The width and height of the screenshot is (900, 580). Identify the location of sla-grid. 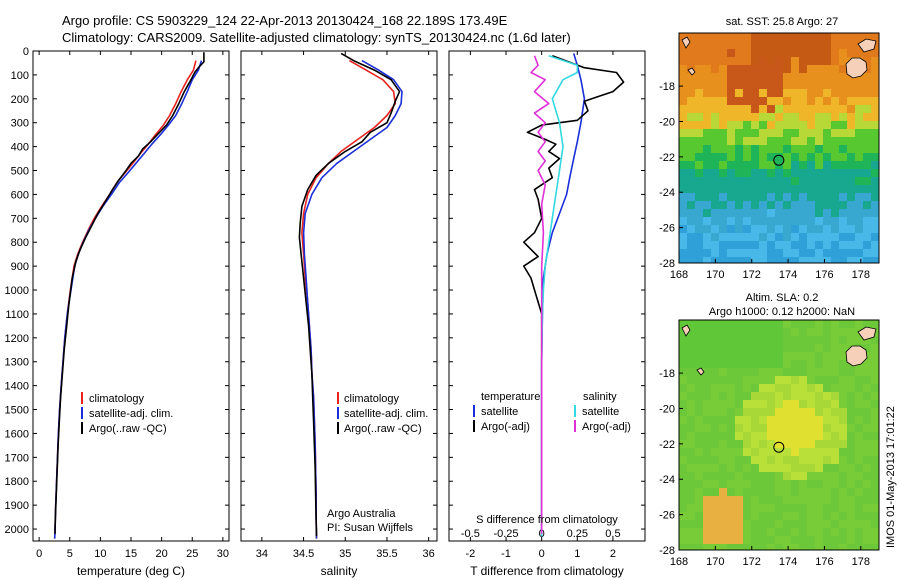
(779, 435).